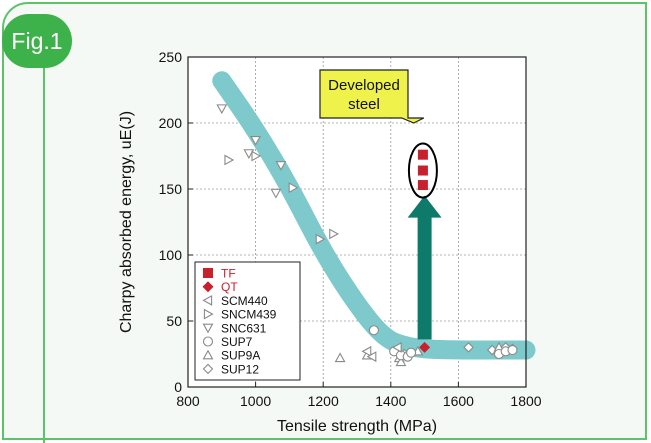 This screenshot has height=443, width=651. I want to click on frame-side-line, so click(44, 246).